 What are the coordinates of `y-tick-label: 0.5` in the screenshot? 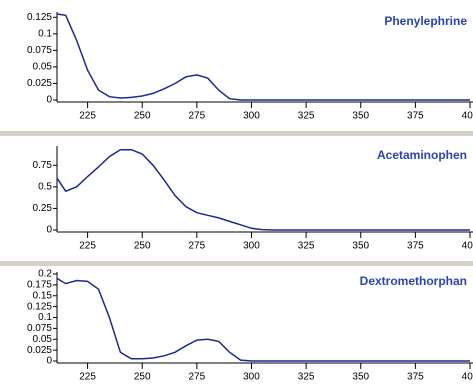 It's located at (45, 186).